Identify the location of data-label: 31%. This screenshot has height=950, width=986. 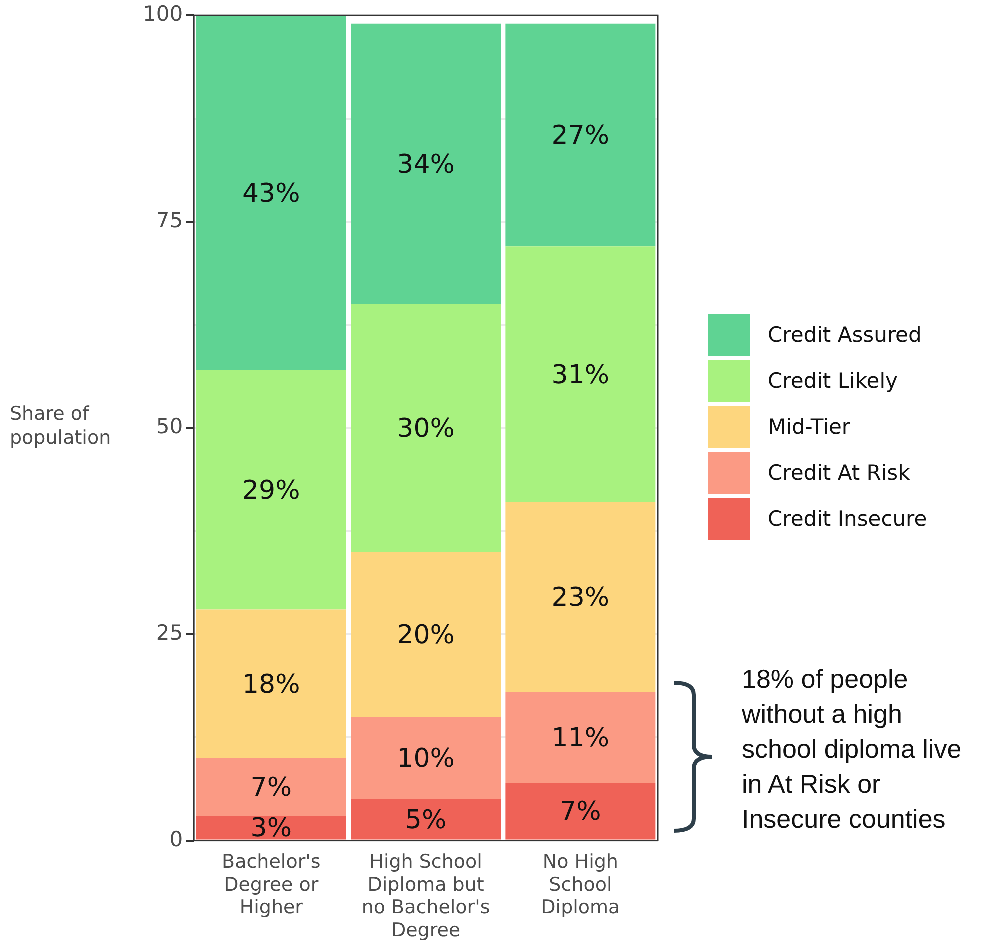
(581, 375).